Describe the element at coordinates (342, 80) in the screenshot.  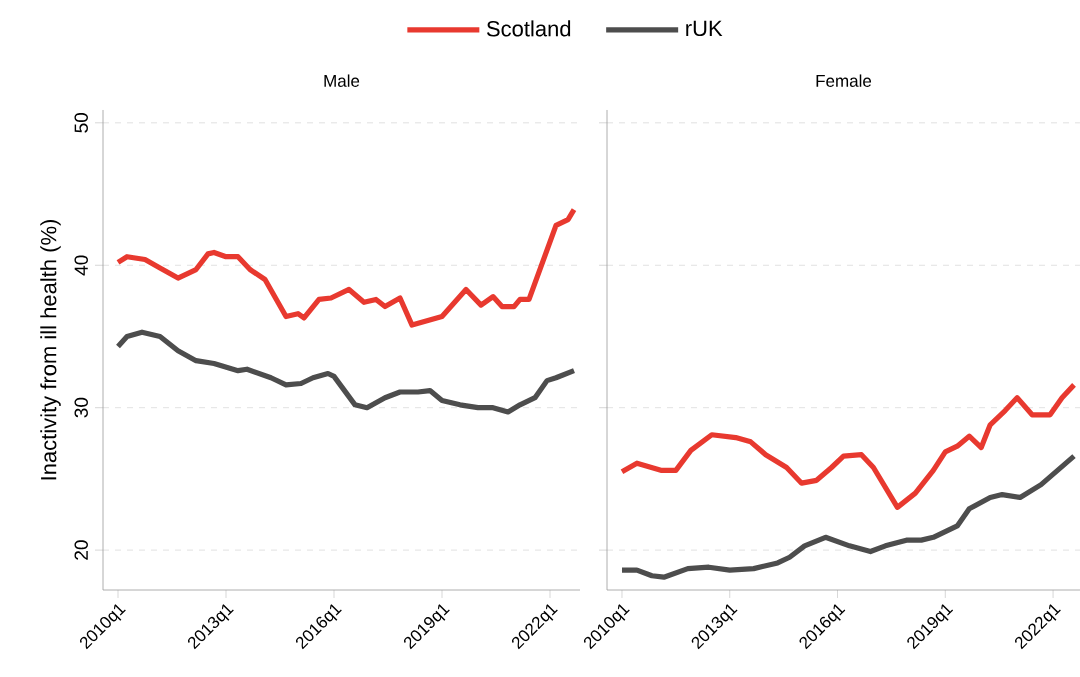
I see `chart-title: Male` at that location.